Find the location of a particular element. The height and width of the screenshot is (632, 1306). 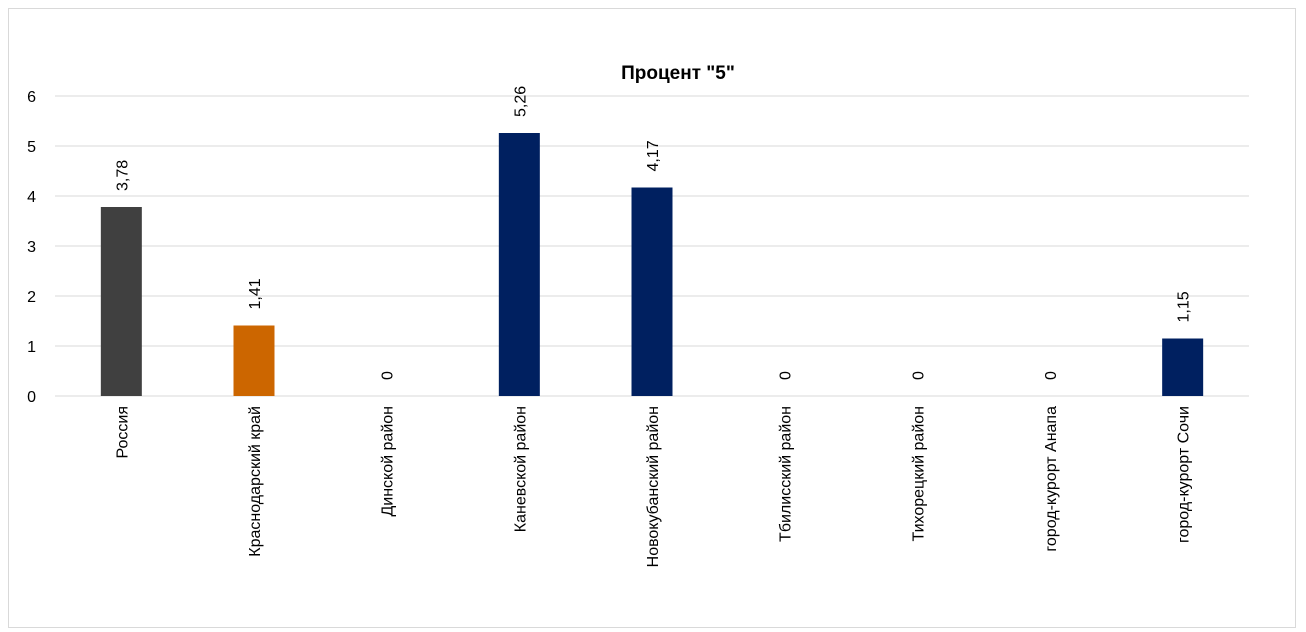

y-tick-label: 0 is located at coordinates (31, 397).